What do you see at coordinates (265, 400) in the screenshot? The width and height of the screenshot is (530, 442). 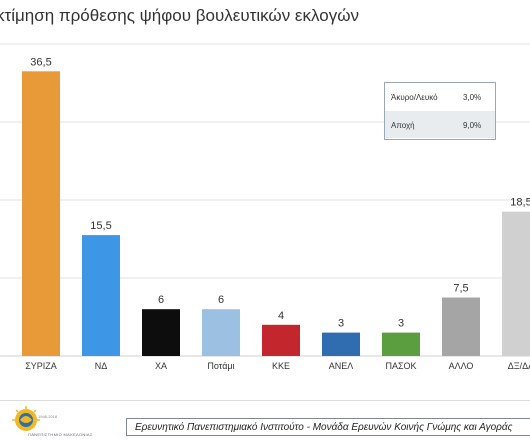 I see `footer-divider` at bounding box center [265, 400].